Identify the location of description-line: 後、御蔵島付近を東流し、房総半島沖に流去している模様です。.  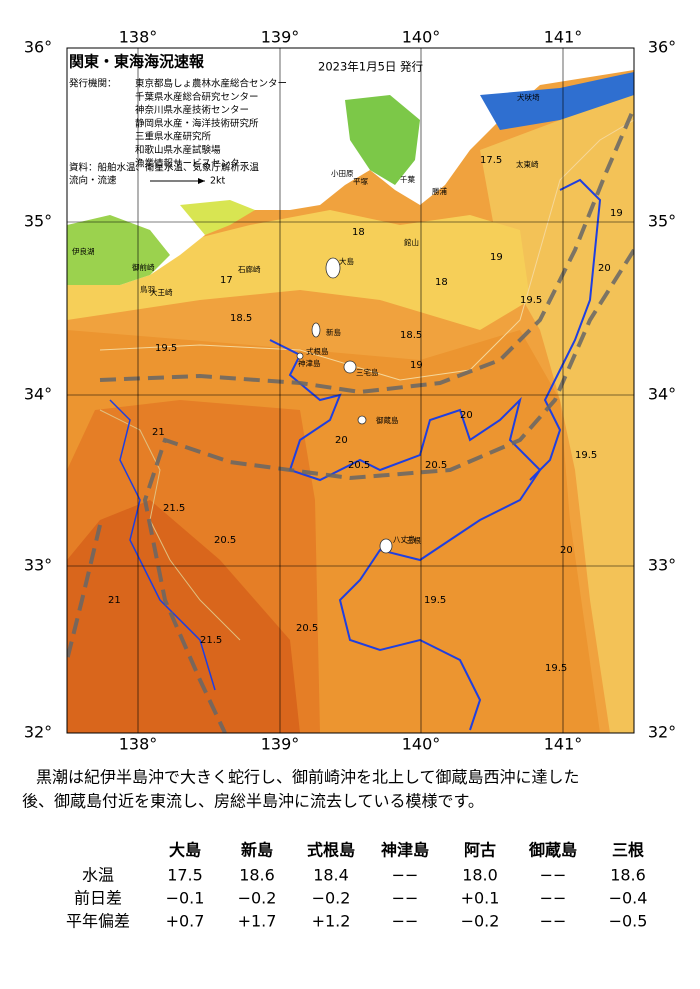
(253, 801).